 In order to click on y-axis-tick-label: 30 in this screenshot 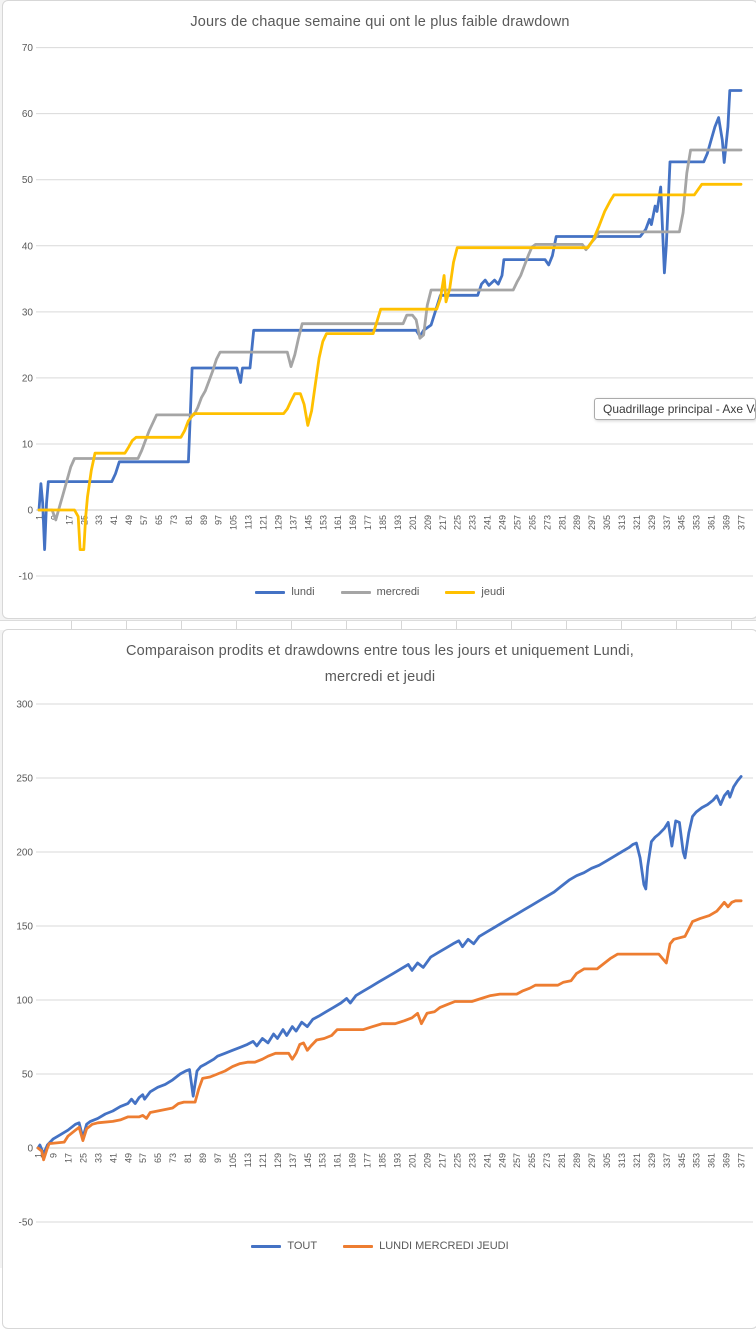, I will do `click(28, 312)`.